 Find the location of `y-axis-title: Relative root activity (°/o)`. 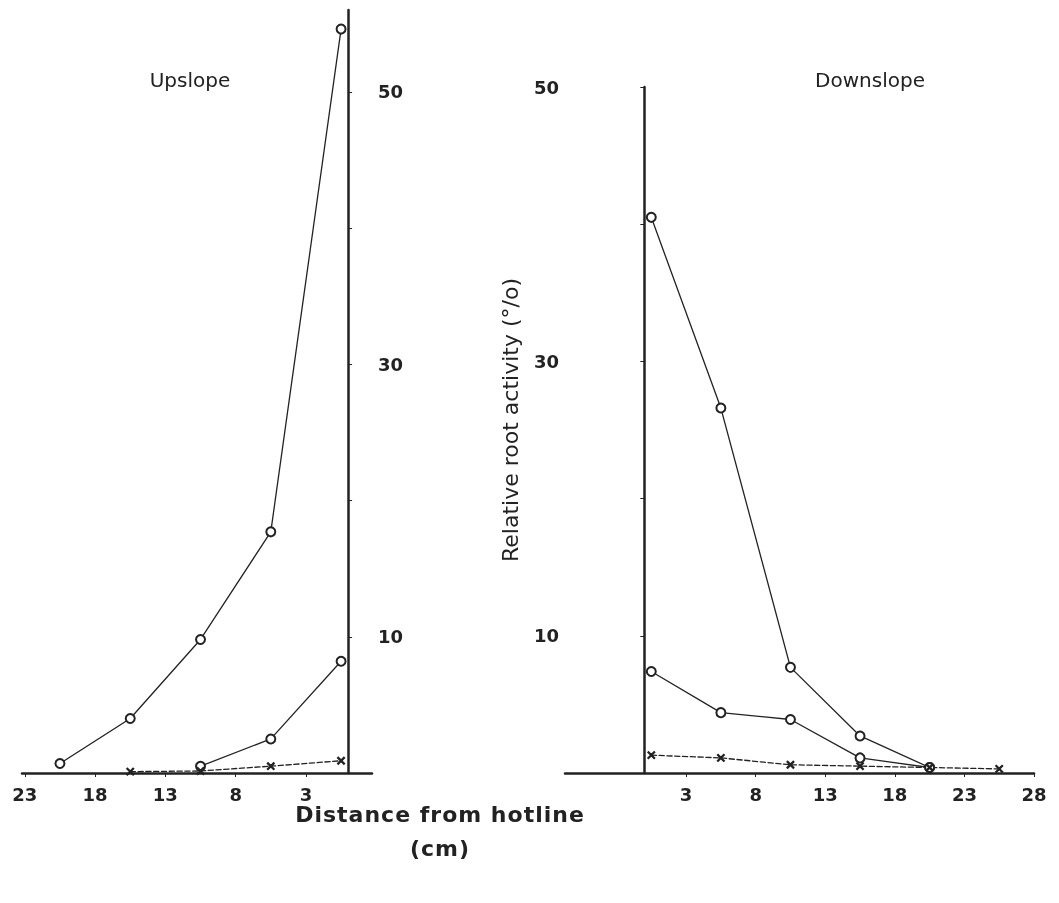

y-axis-title: Relative root activity (°/o) is located at coordinates (510, 420).